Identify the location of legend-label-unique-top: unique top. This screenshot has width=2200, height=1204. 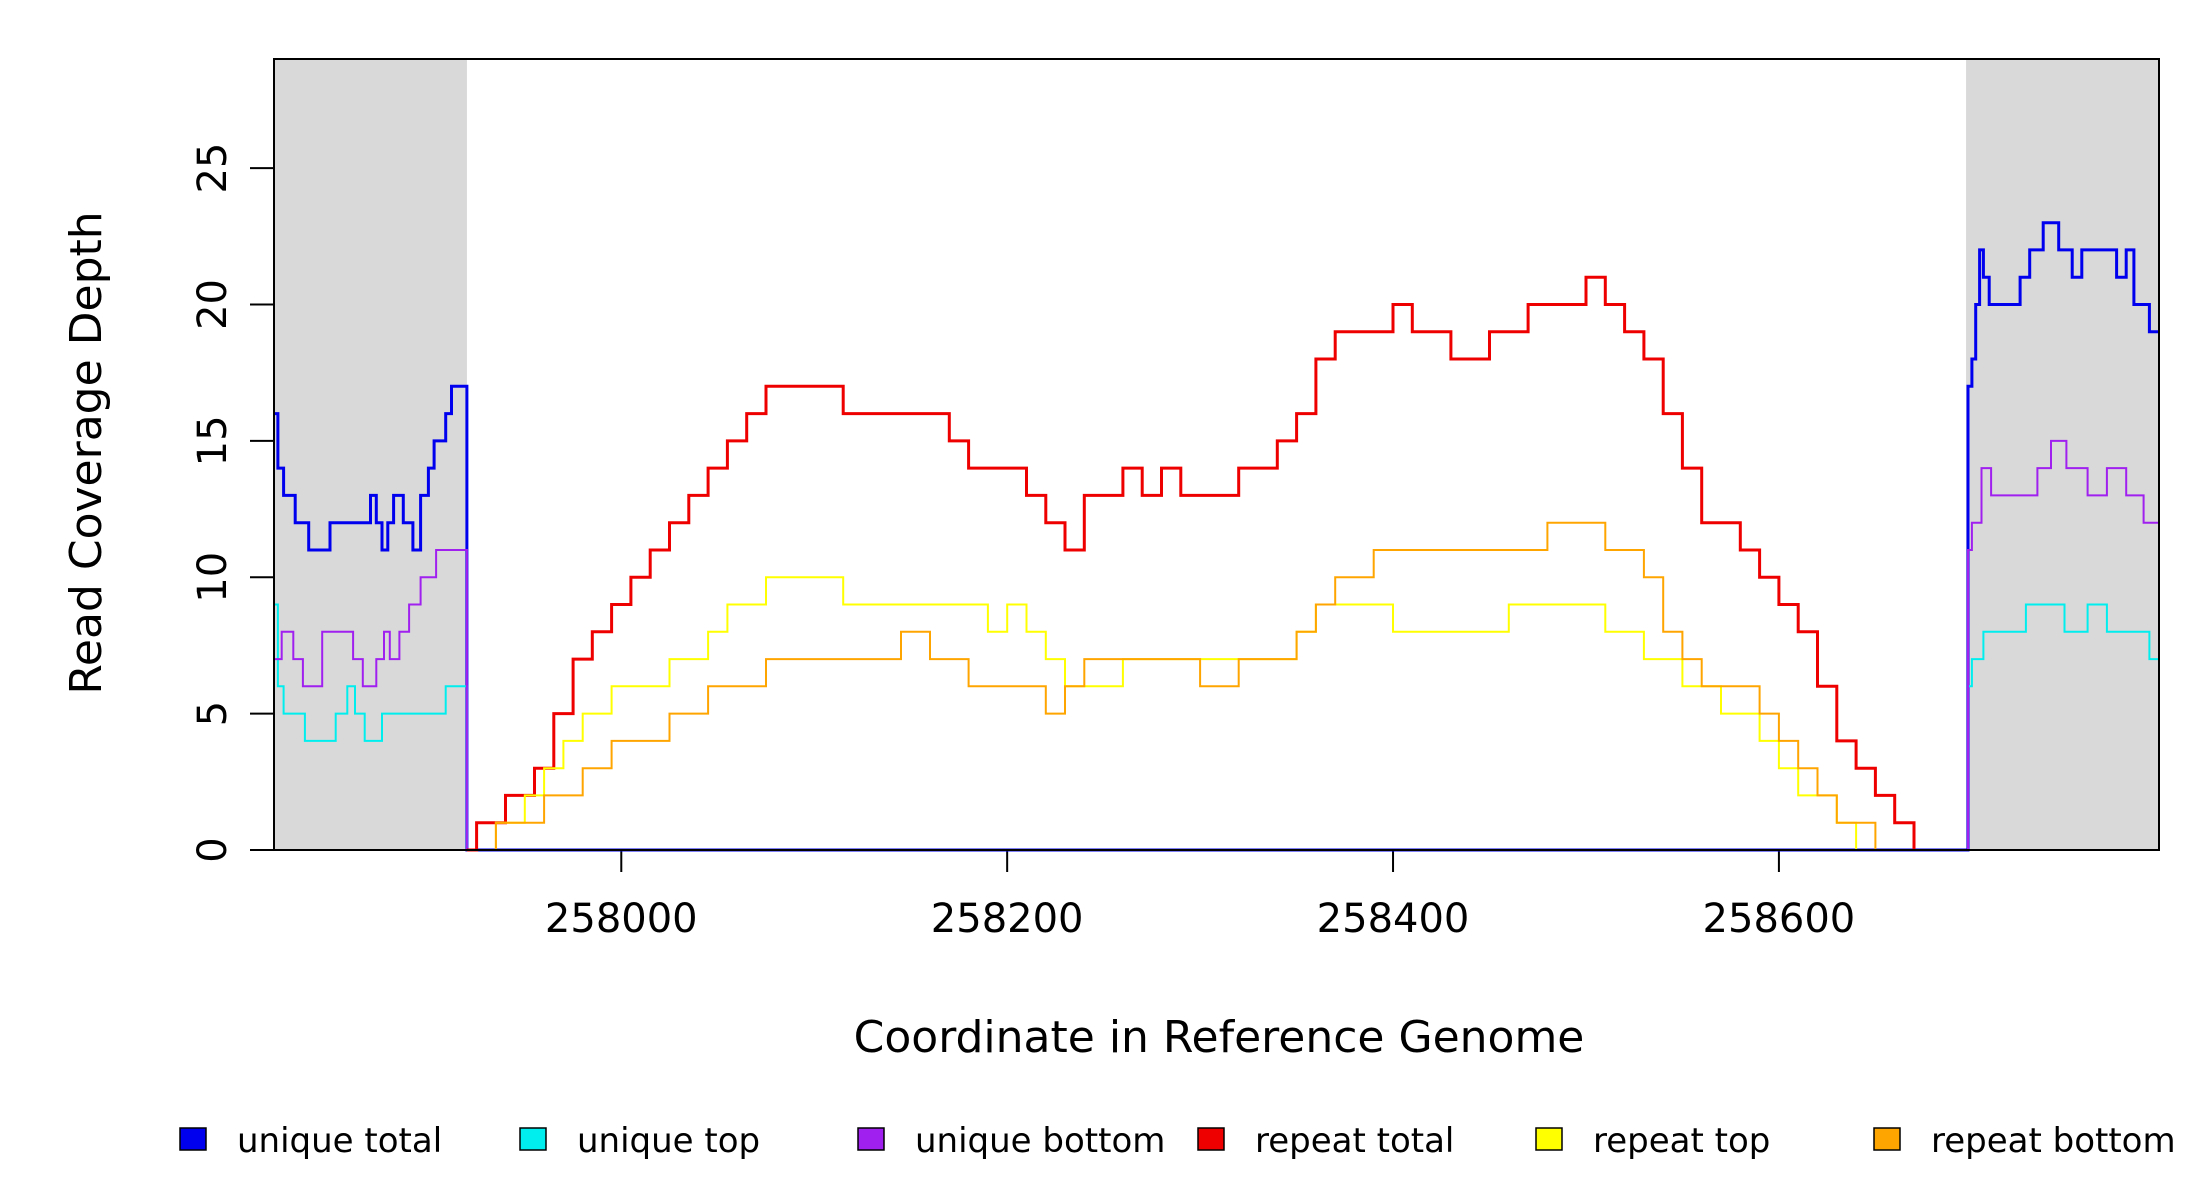
(668, 1141).